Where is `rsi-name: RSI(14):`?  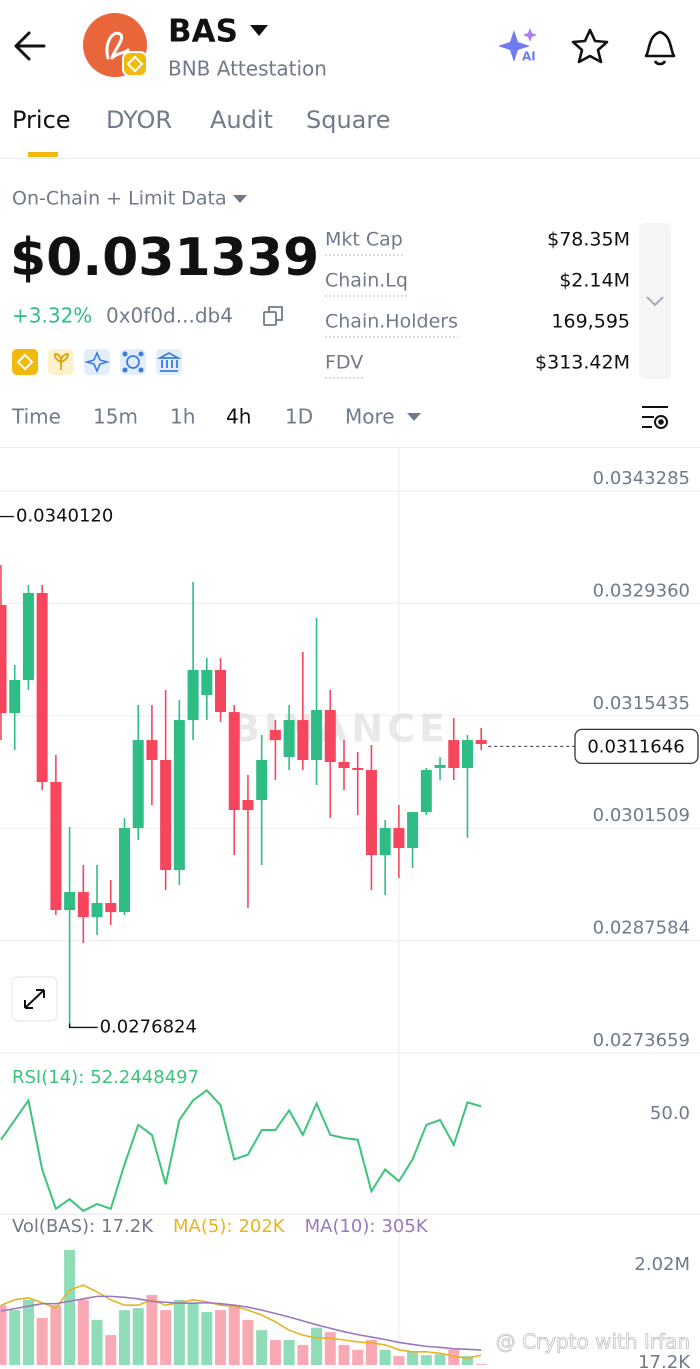
rsi-name: RSI(14): is located at coordinates (48, 1077).